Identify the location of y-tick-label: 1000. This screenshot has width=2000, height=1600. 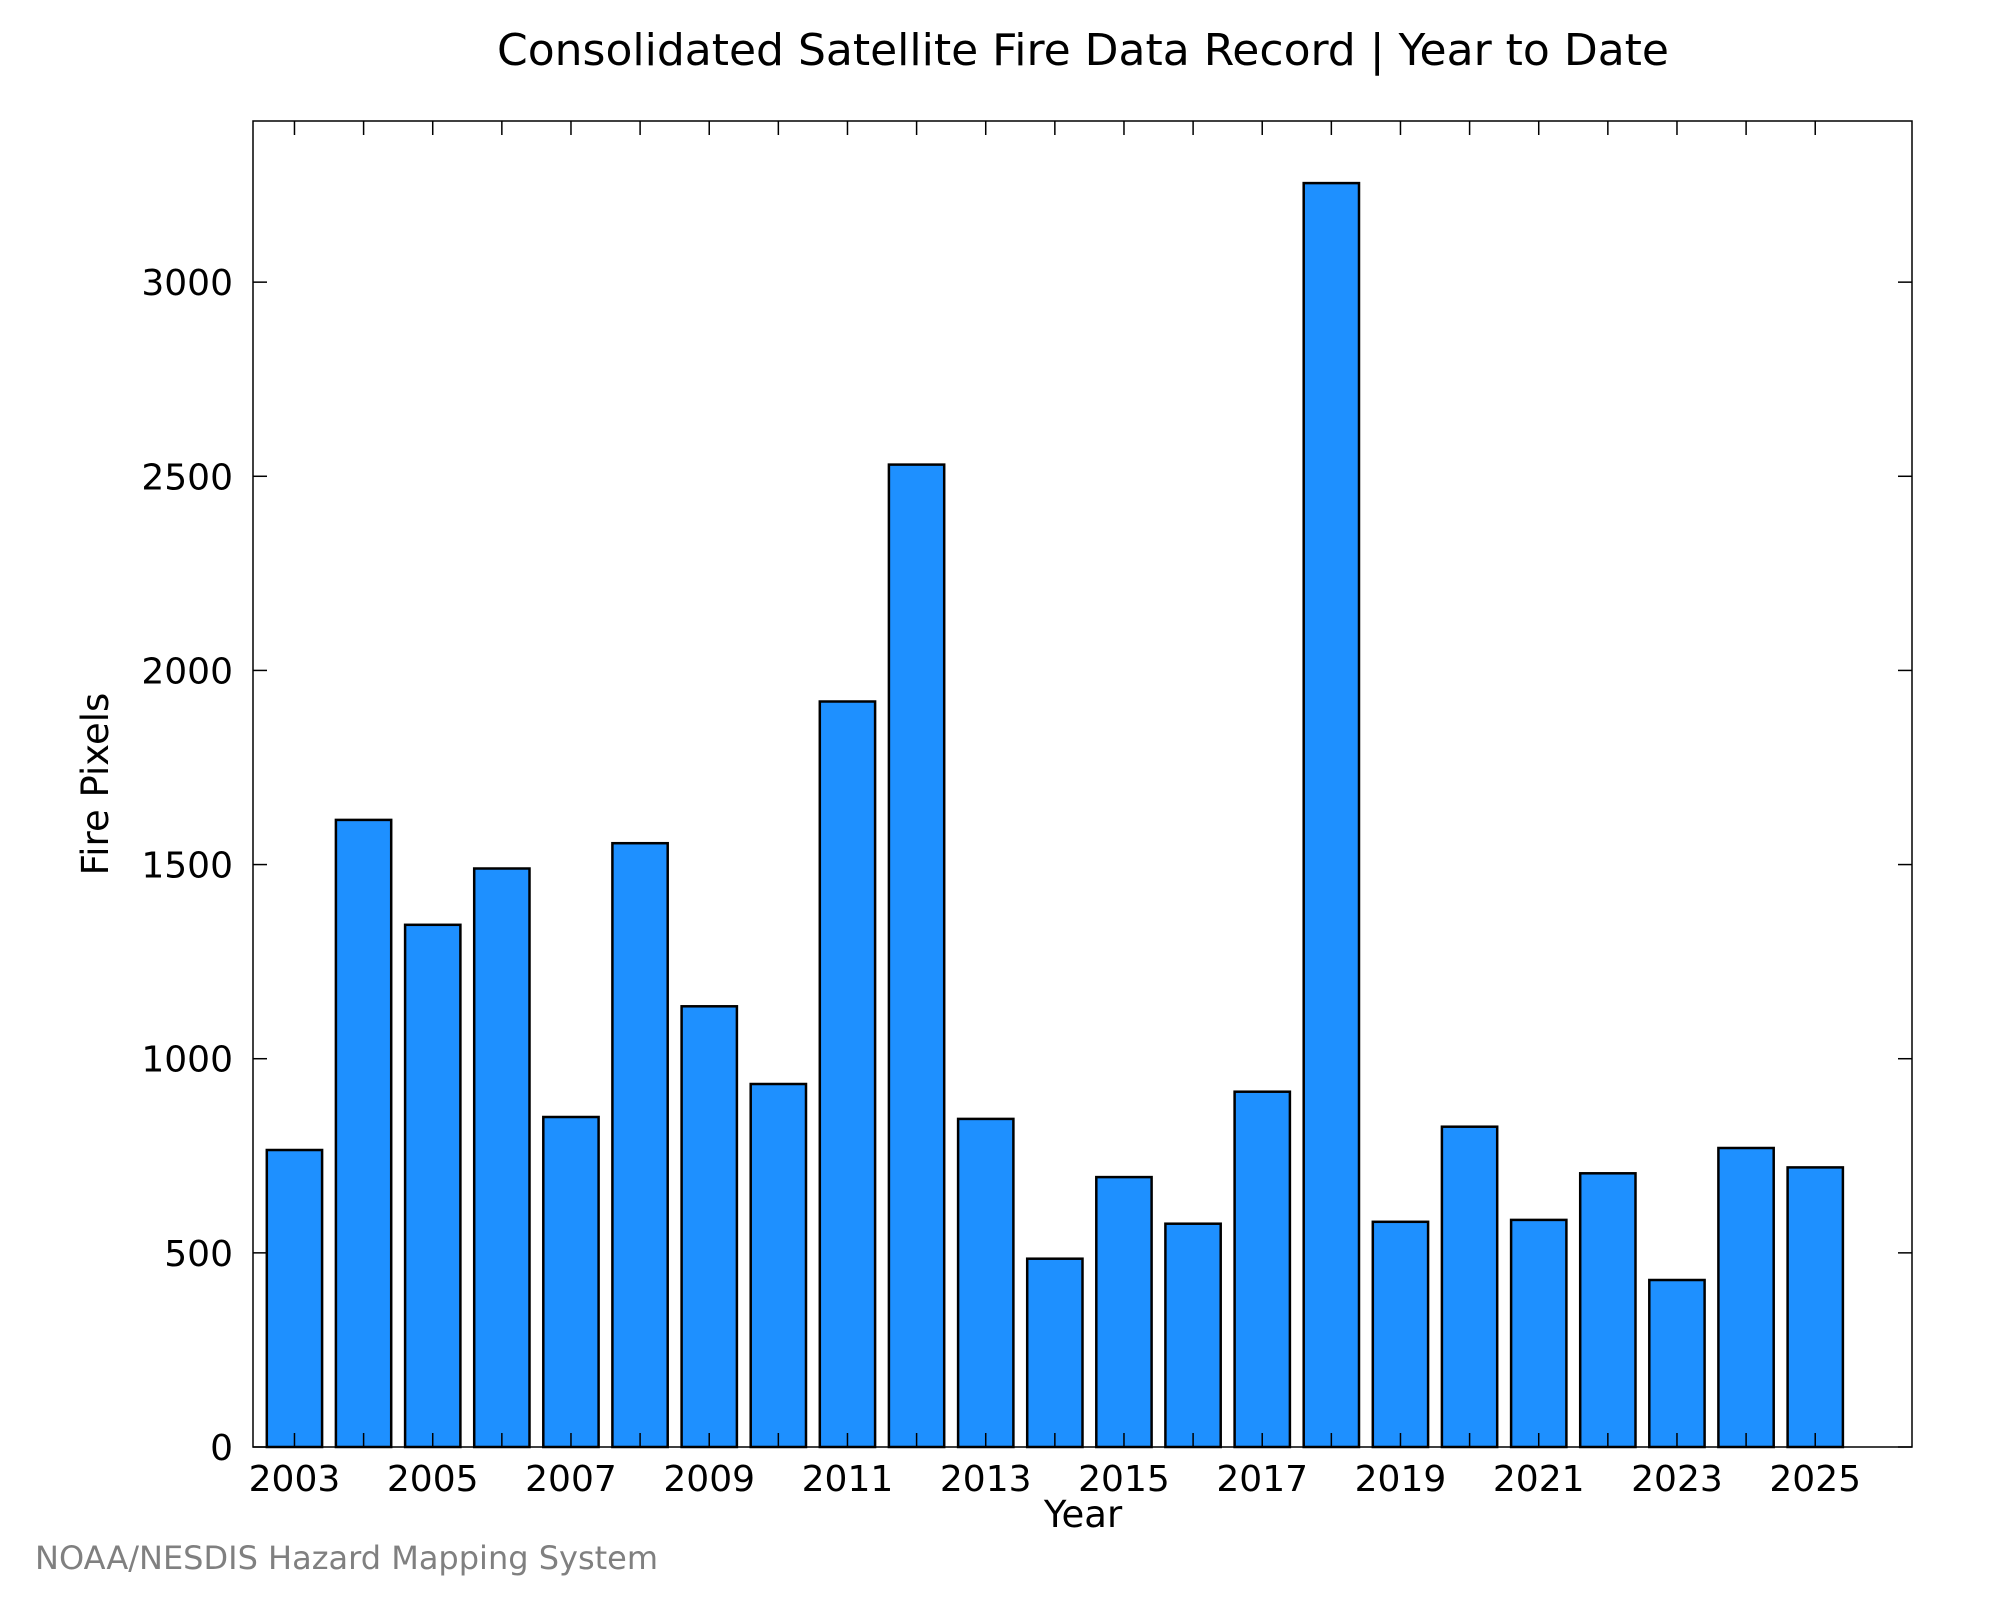
(187, 1060).